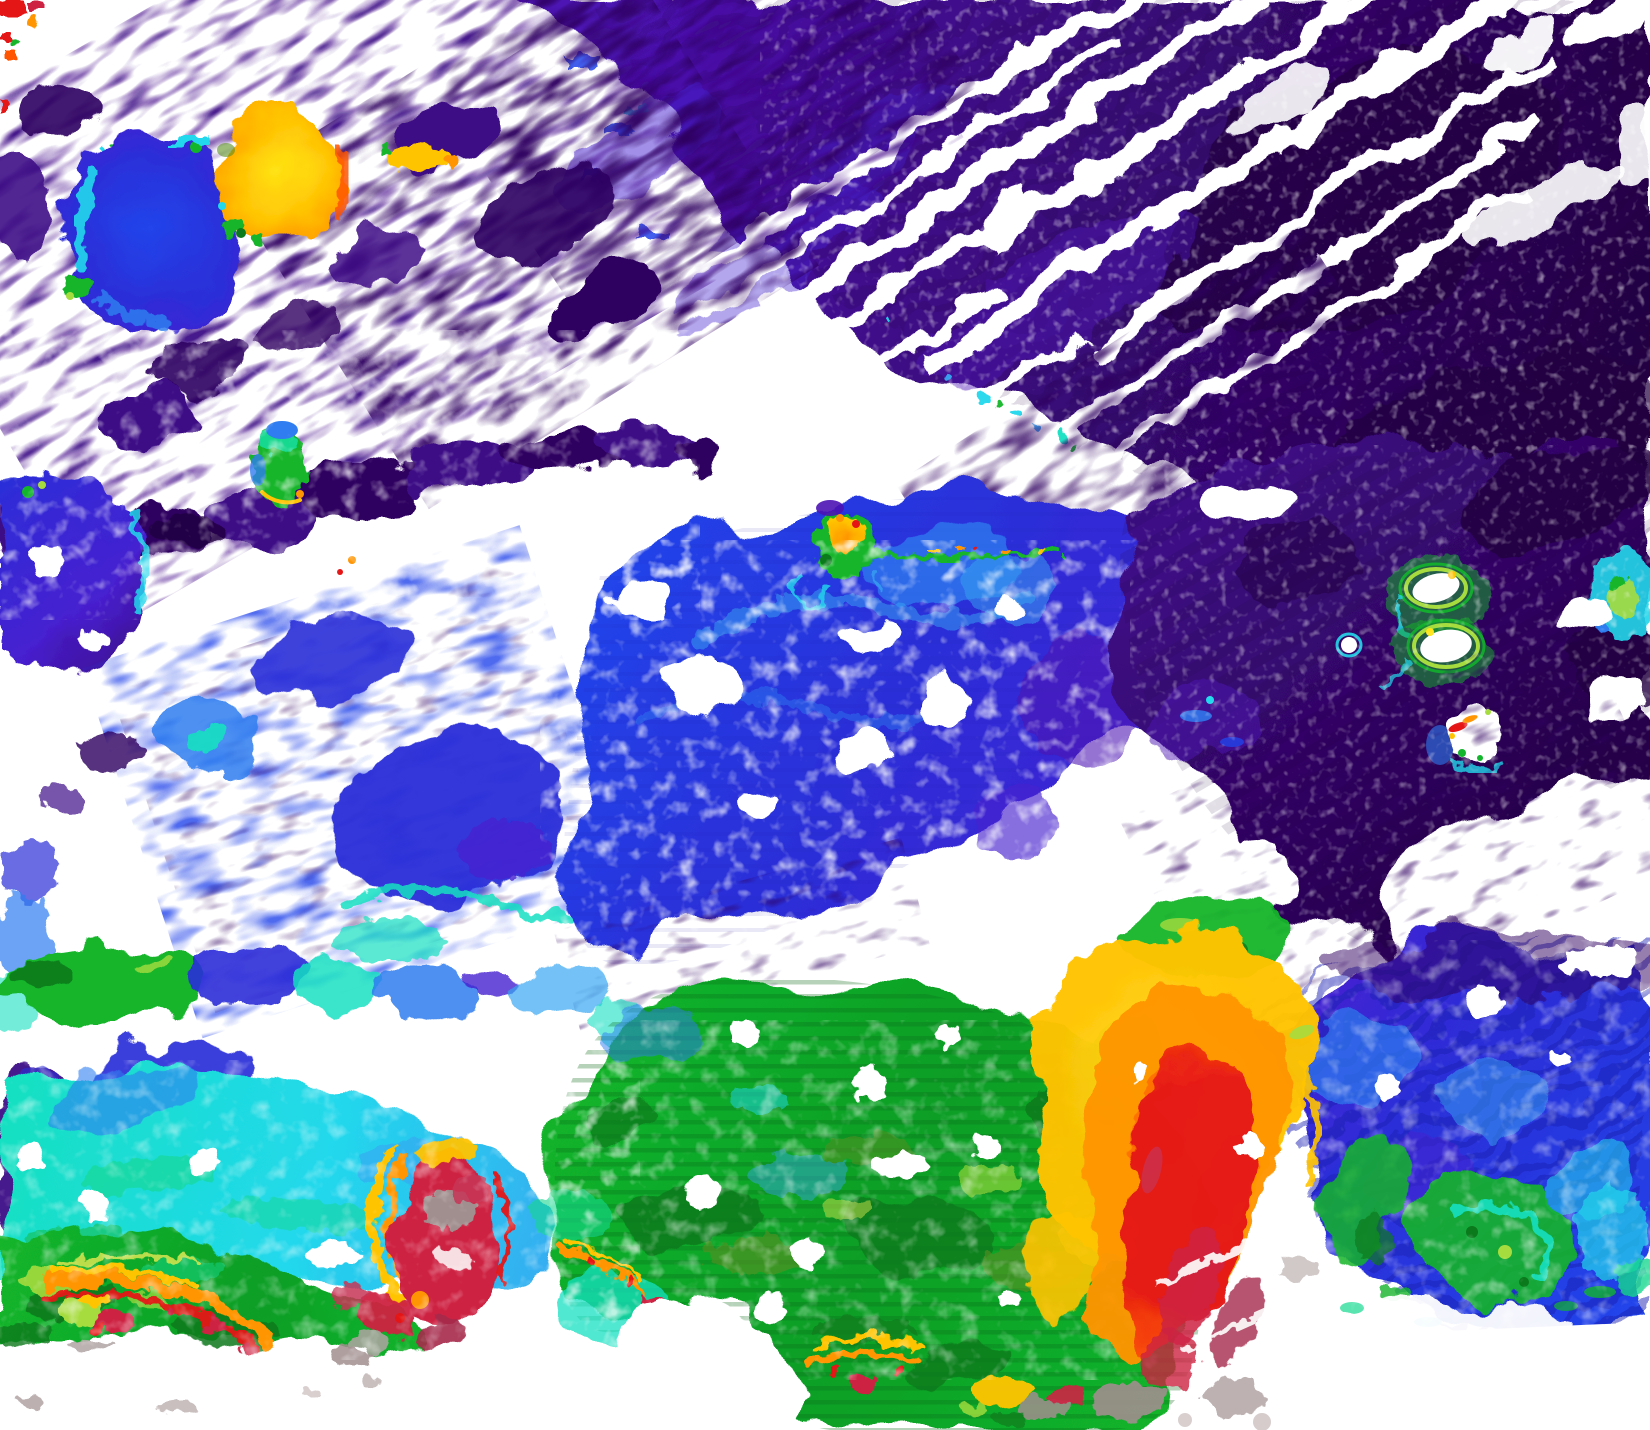  What do you see at coordinates (830, 508) in the screenshot?
I see `violet-cap` at bounding box center [830, 508].